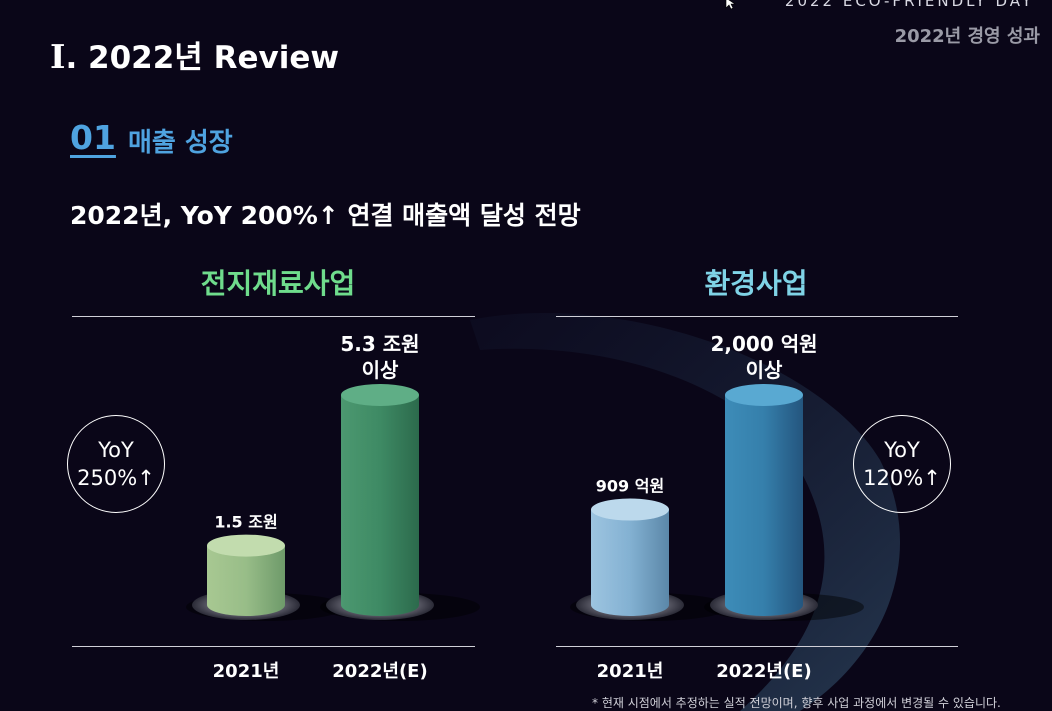 This screenshot has height=711, width=1052. I want to click on yoy-value: 250%↑, so click(116, 478).